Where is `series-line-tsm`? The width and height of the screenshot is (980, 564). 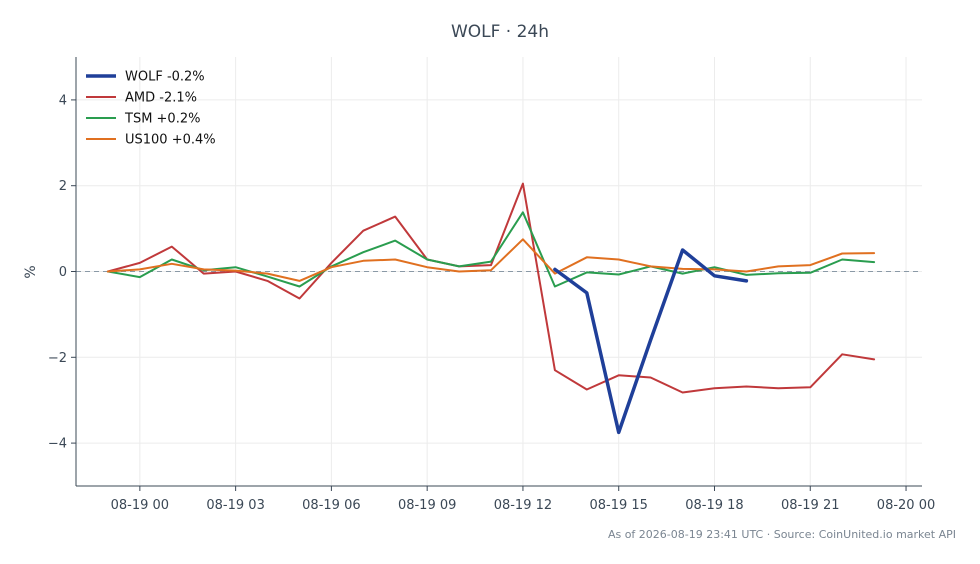 series-line-tsm is located at coordinates (491, 249).